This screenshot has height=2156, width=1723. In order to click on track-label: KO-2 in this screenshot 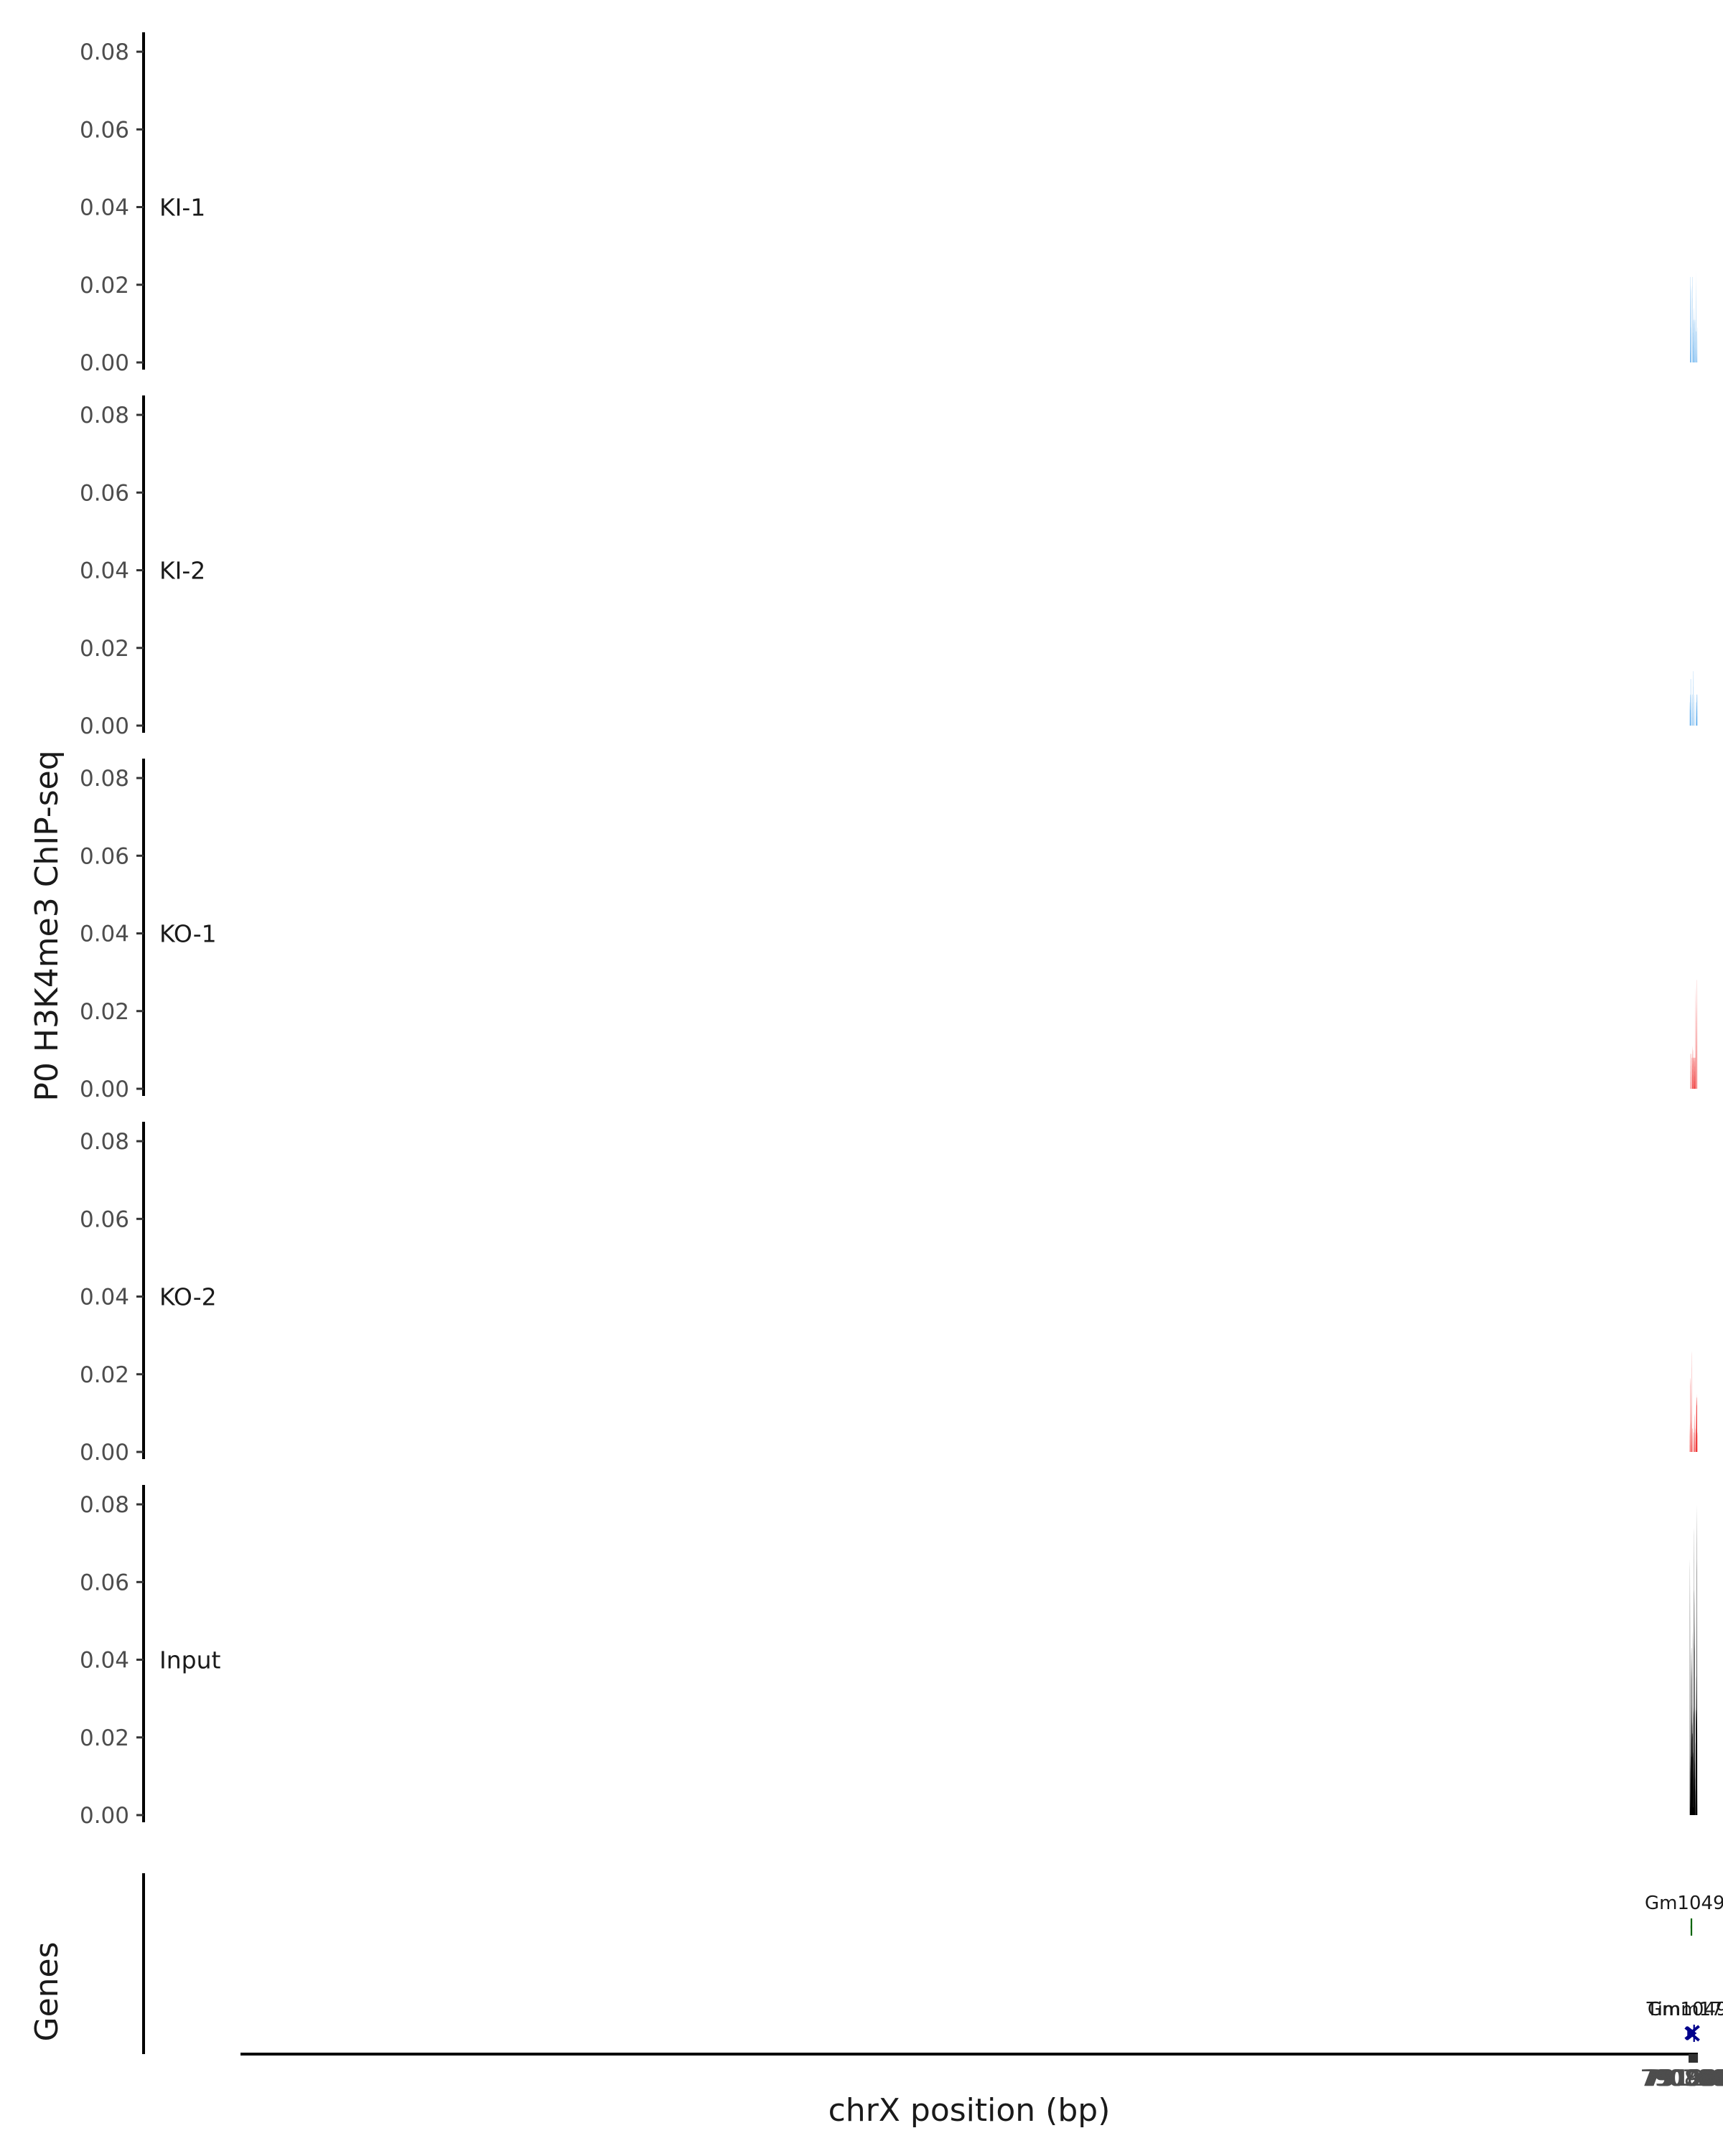, I will do `click(188, 1297)`.